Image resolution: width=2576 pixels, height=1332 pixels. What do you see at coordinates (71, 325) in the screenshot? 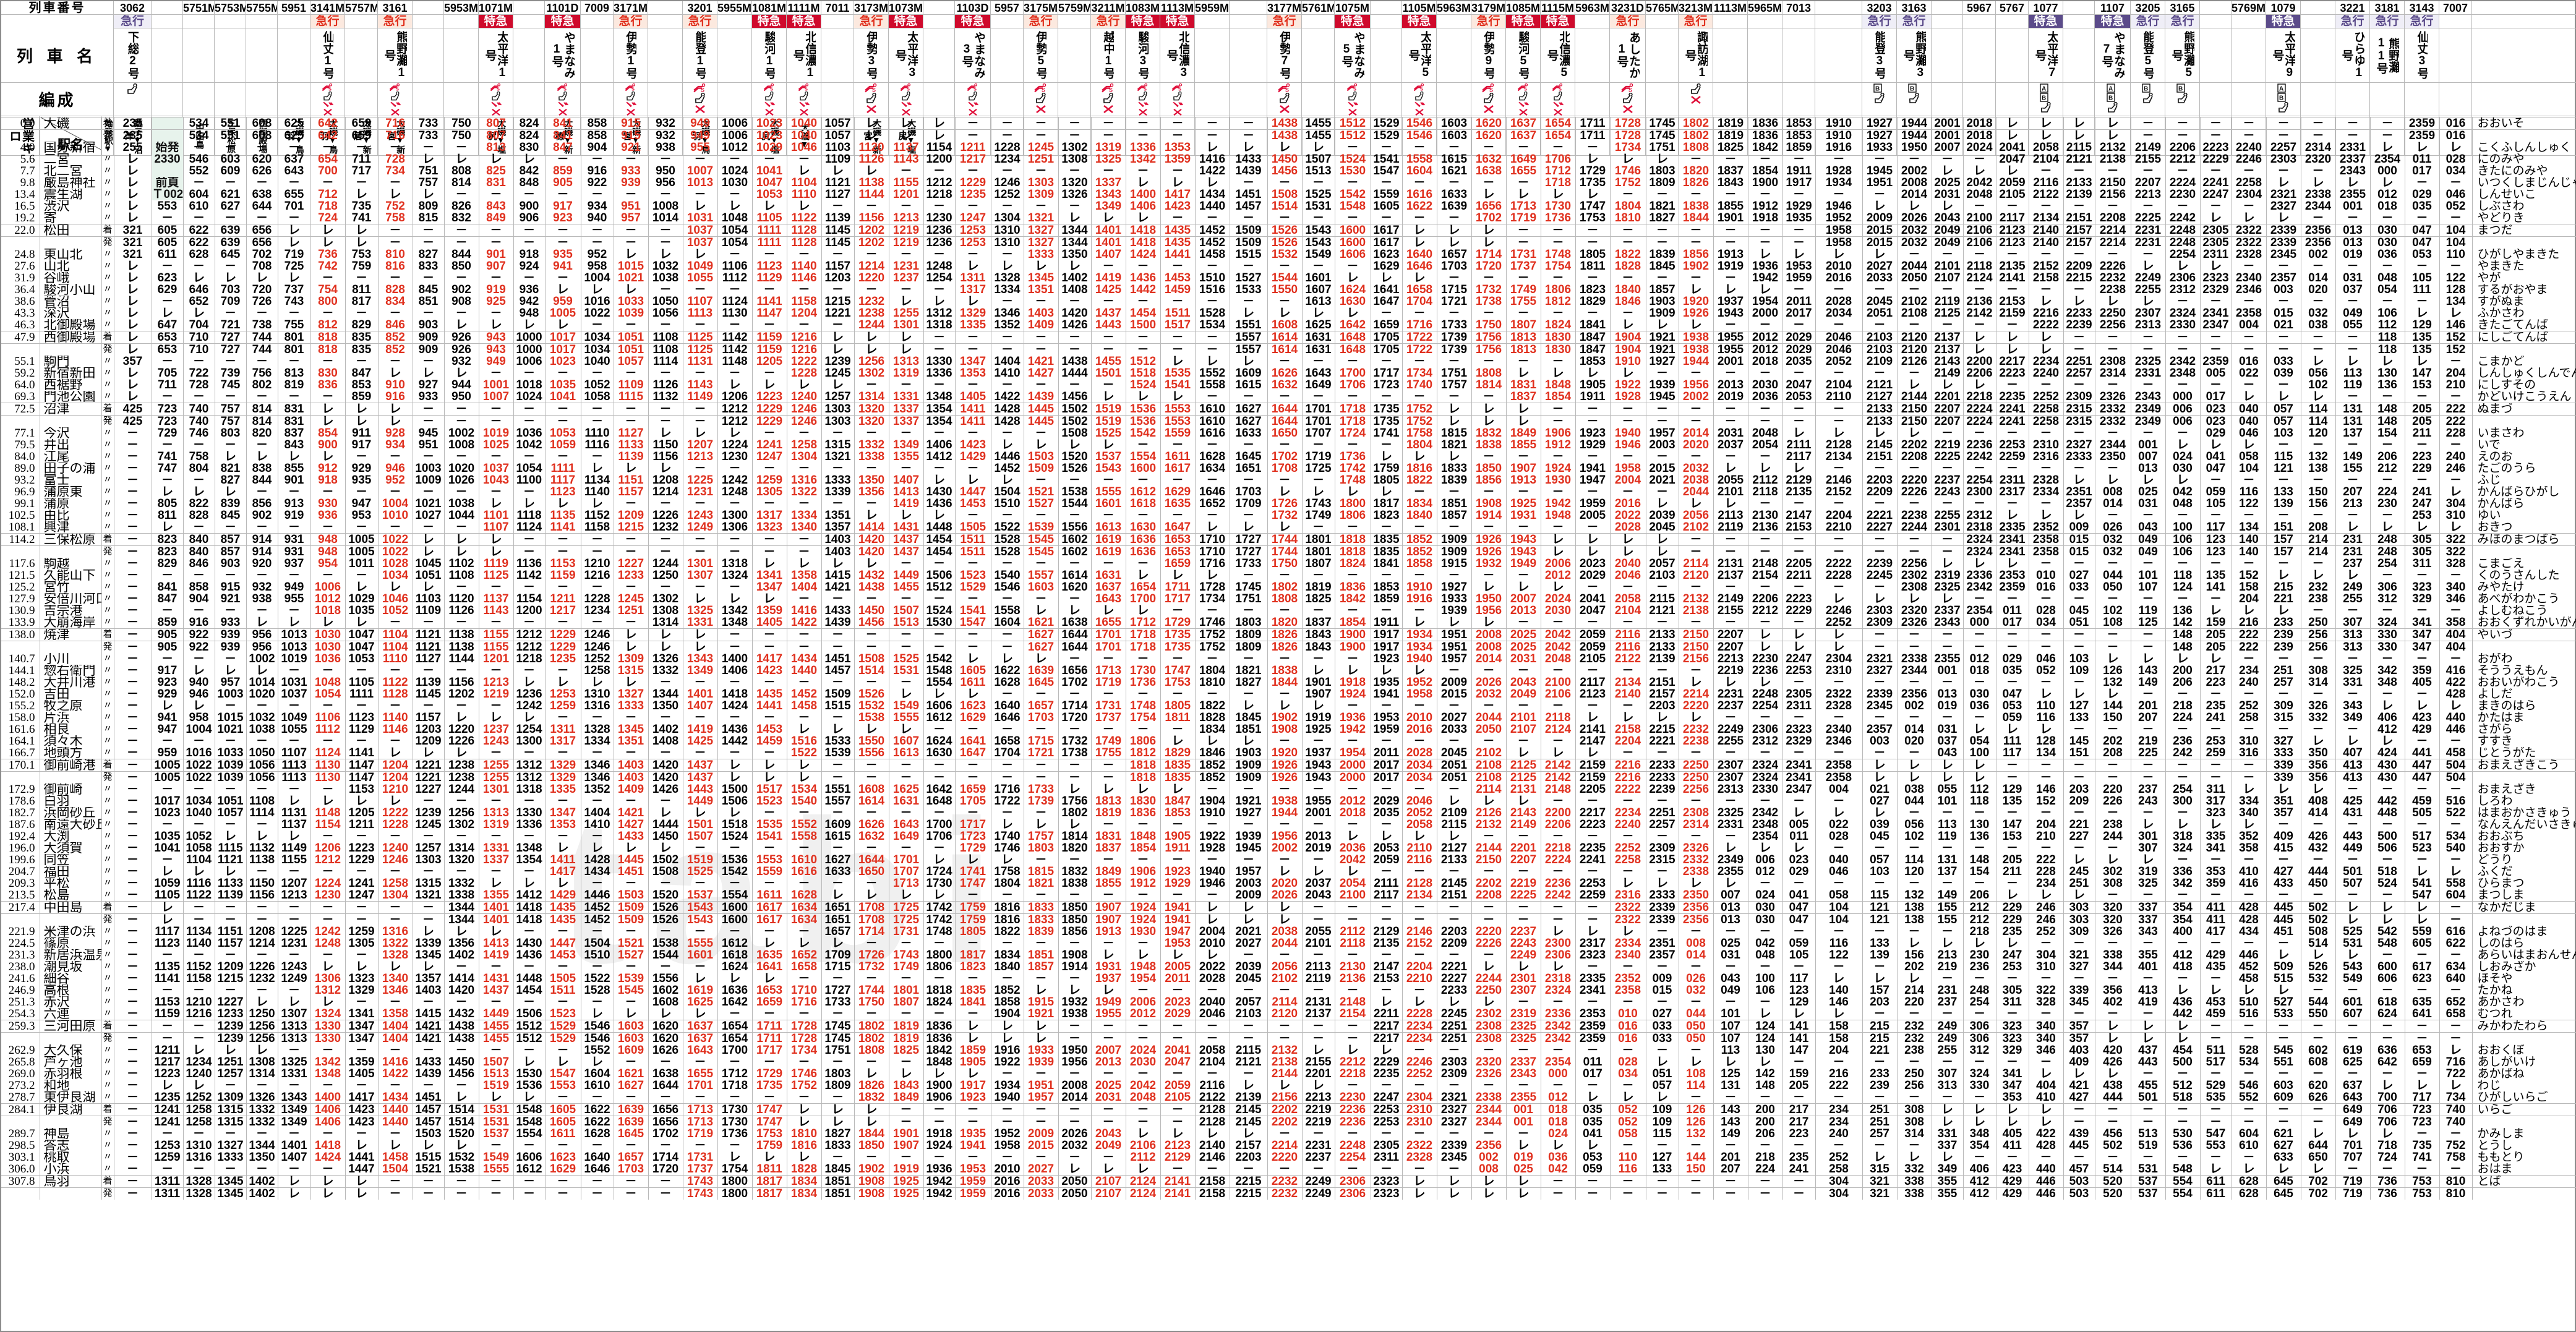
I see `station-name: 北御殿場` at bounding box center [71, 325].